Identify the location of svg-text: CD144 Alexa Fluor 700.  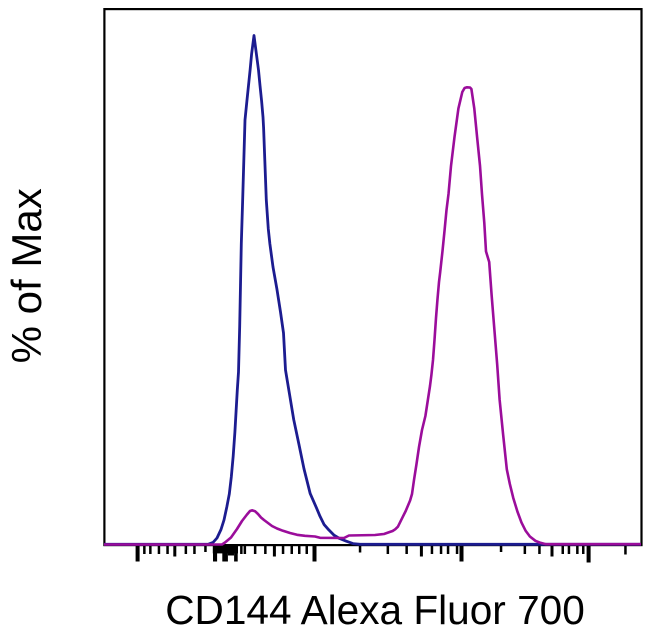
(375, 608).